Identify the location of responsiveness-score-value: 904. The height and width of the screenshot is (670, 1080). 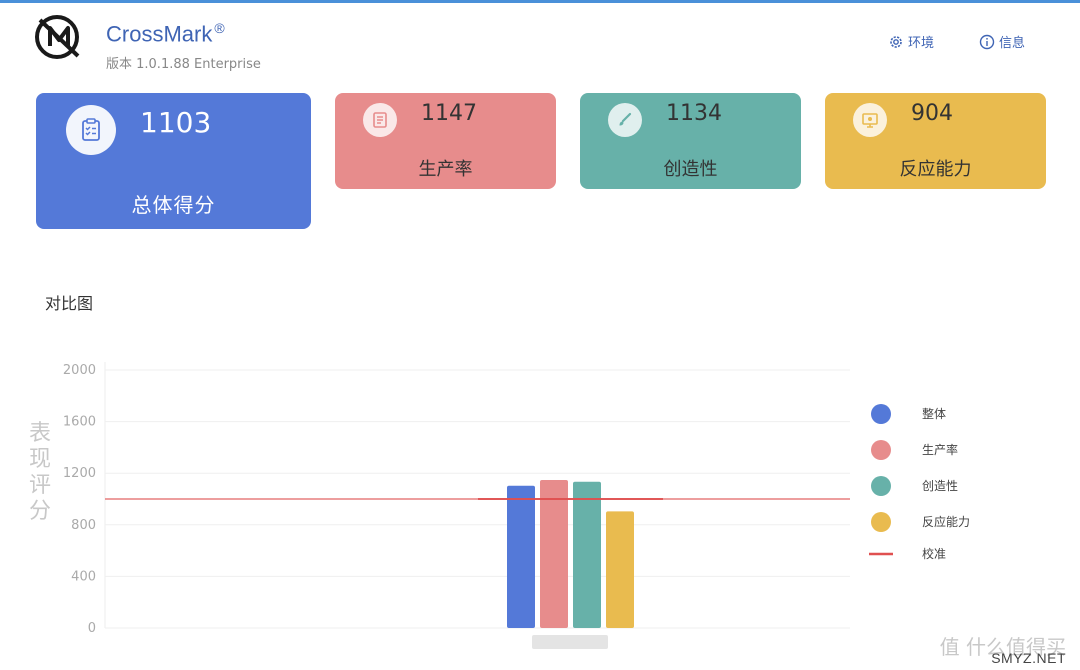
(932, 113).